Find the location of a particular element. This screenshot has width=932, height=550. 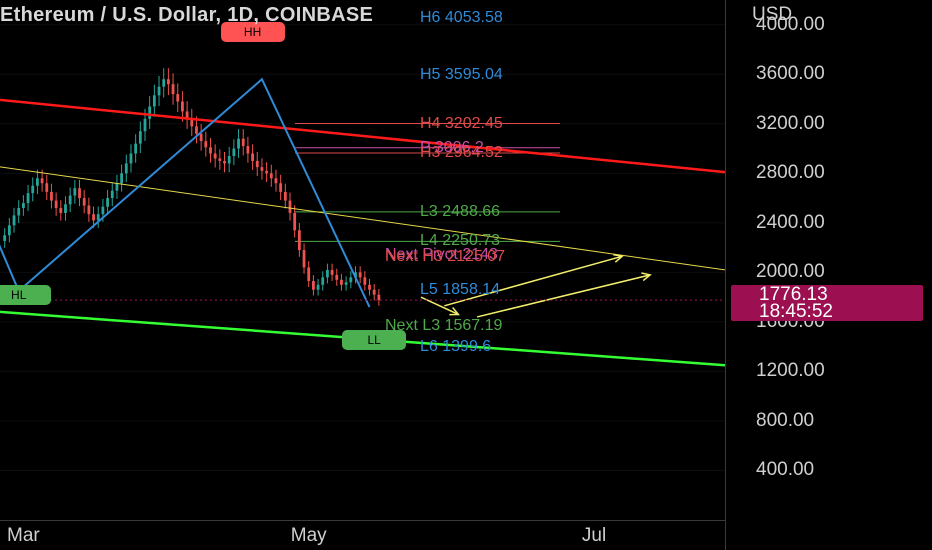

zigzag-line is located at coordinates (10, 268).